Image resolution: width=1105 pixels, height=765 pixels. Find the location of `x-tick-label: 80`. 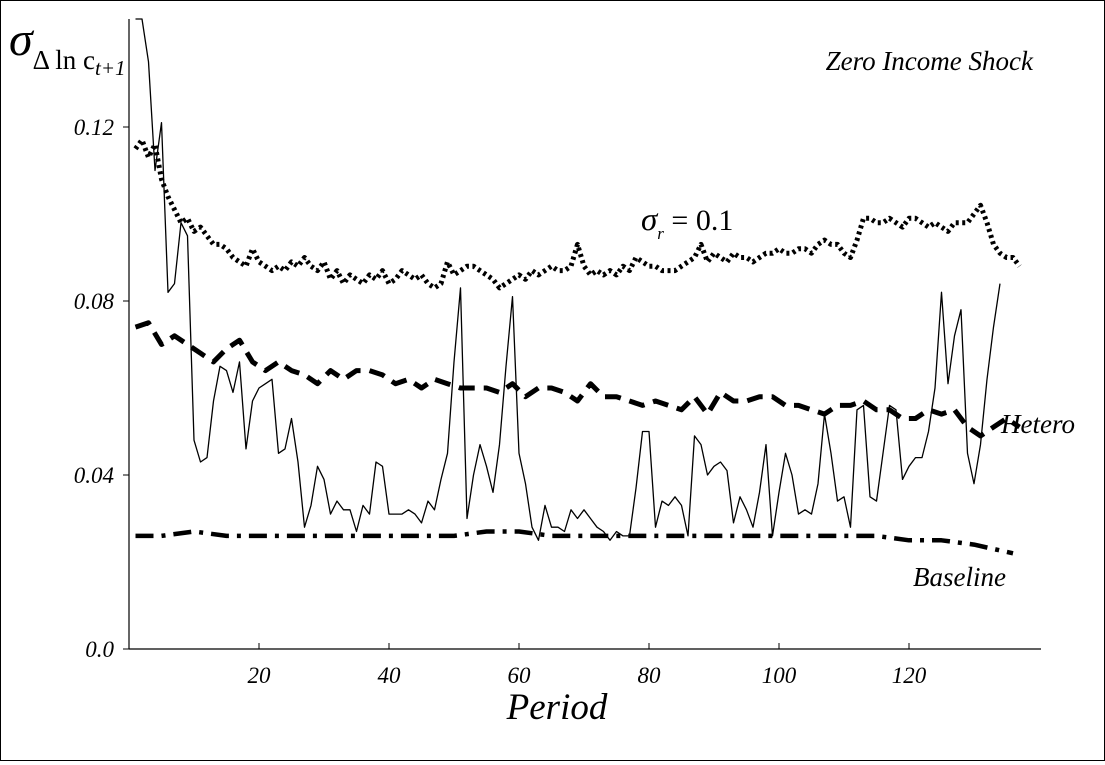

x-tick-label: 80 is located at coordinates (650, 675).